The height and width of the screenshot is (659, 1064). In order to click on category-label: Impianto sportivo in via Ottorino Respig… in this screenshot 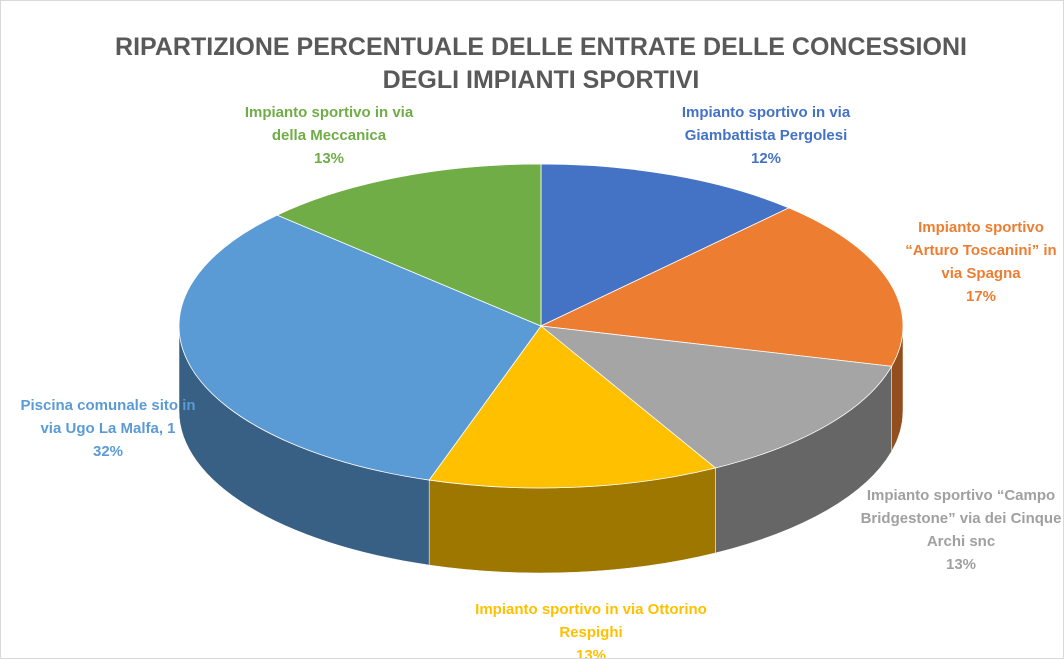, I will do `click(591, 621)`.